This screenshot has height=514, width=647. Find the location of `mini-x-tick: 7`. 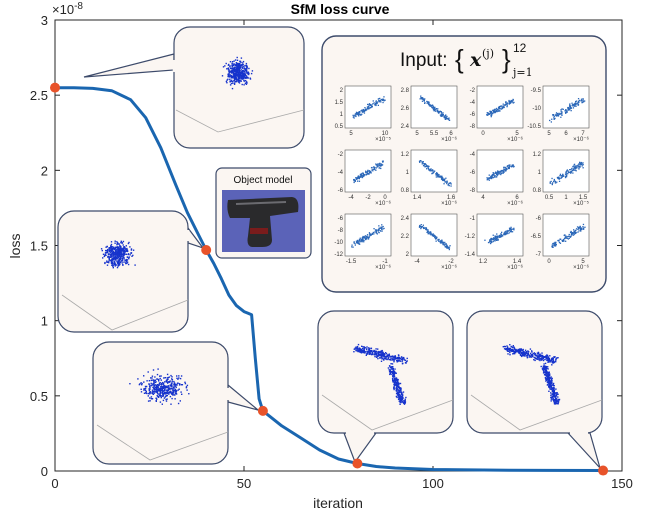

mini-x-tick: 7 is located at coordinates (583, 134).